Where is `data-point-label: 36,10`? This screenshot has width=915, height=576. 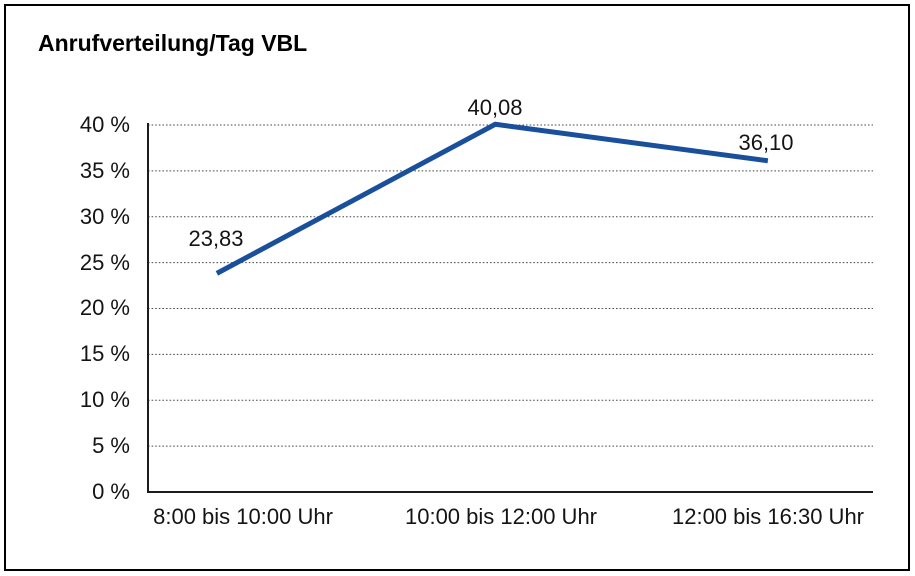 data-point-label: 36,10 is located at coordinates (766, 142).